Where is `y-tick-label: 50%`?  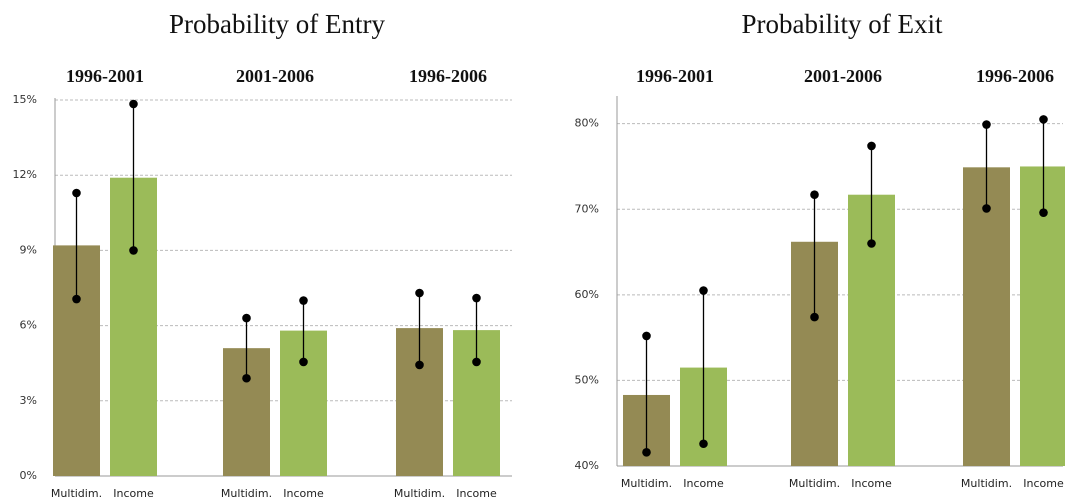 y-tick-label: 50% is located at coordinates (587, 379).